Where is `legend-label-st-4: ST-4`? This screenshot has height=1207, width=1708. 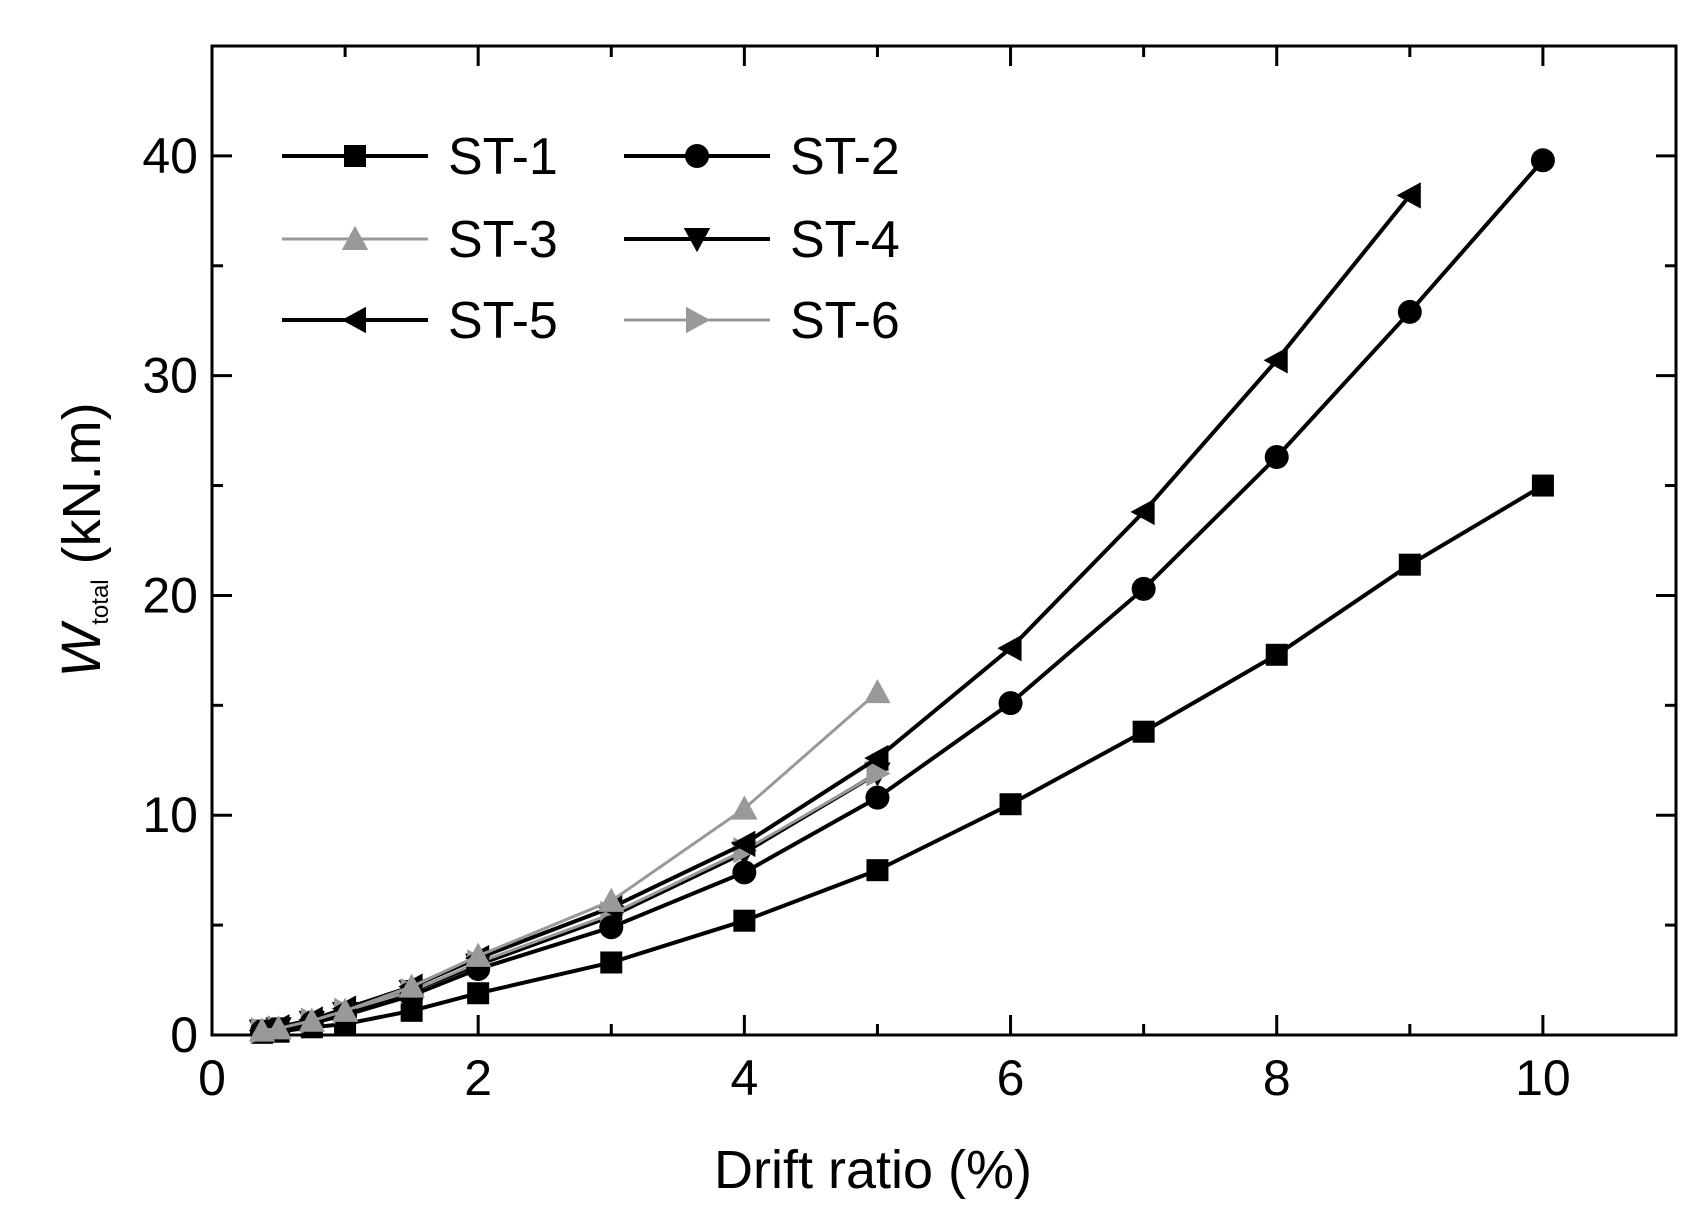 legend-label-st-4: ST-4 is located at coordinates (845, 240).